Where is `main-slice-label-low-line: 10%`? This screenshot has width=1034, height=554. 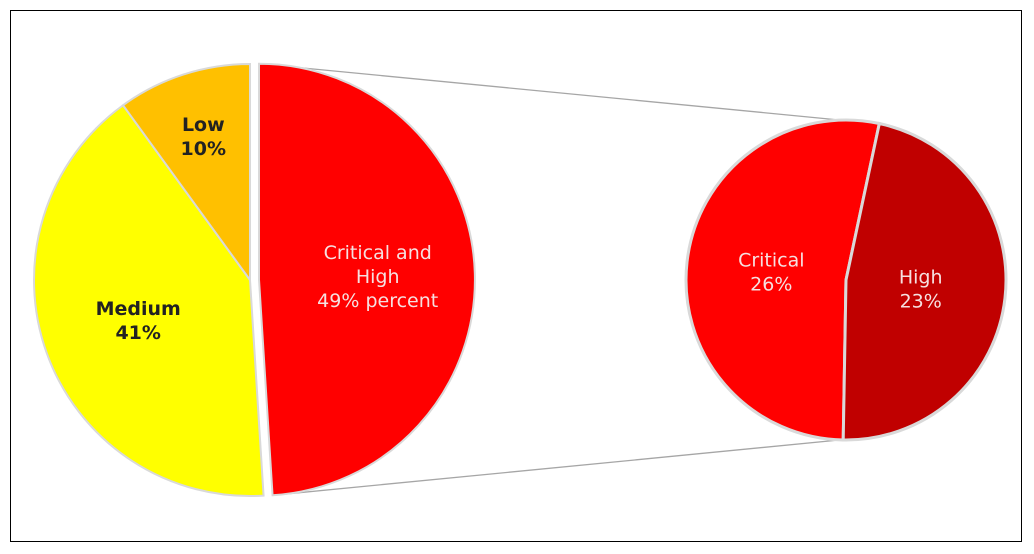 main-slice-label-low-line: 10% is located at coordinates (203, 149).